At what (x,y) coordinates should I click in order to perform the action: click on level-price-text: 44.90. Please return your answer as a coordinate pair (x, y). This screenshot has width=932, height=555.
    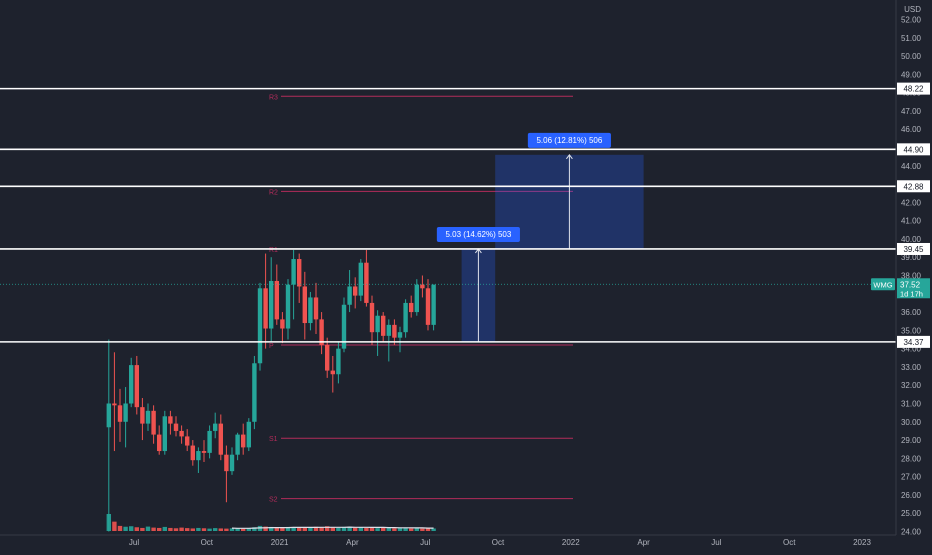
    Looking at the image, I should click on (913, 149).